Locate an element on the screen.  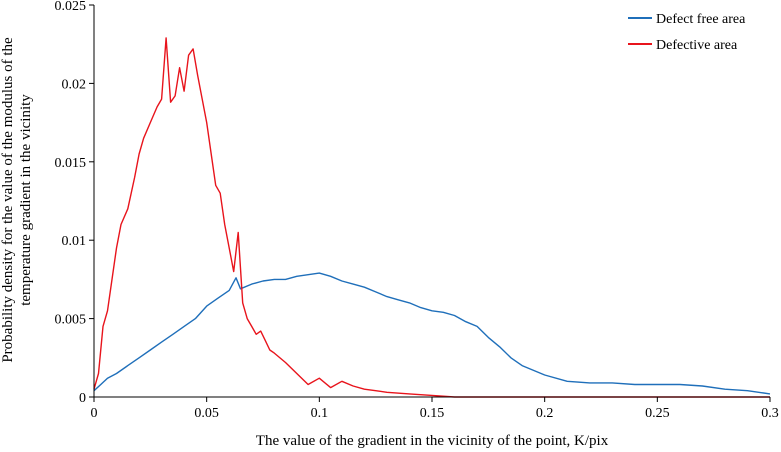
legend-label-defective: Defective area is located at coordinates (697, 45).